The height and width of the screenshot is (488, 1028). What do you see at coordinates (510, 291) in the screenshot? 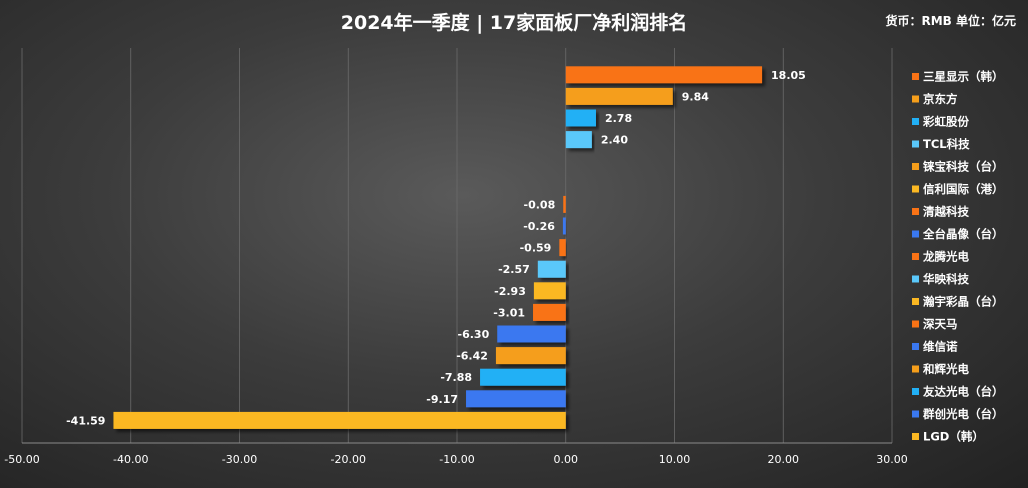
I see `data-label: -2.93` at bounding box center [510, 291].